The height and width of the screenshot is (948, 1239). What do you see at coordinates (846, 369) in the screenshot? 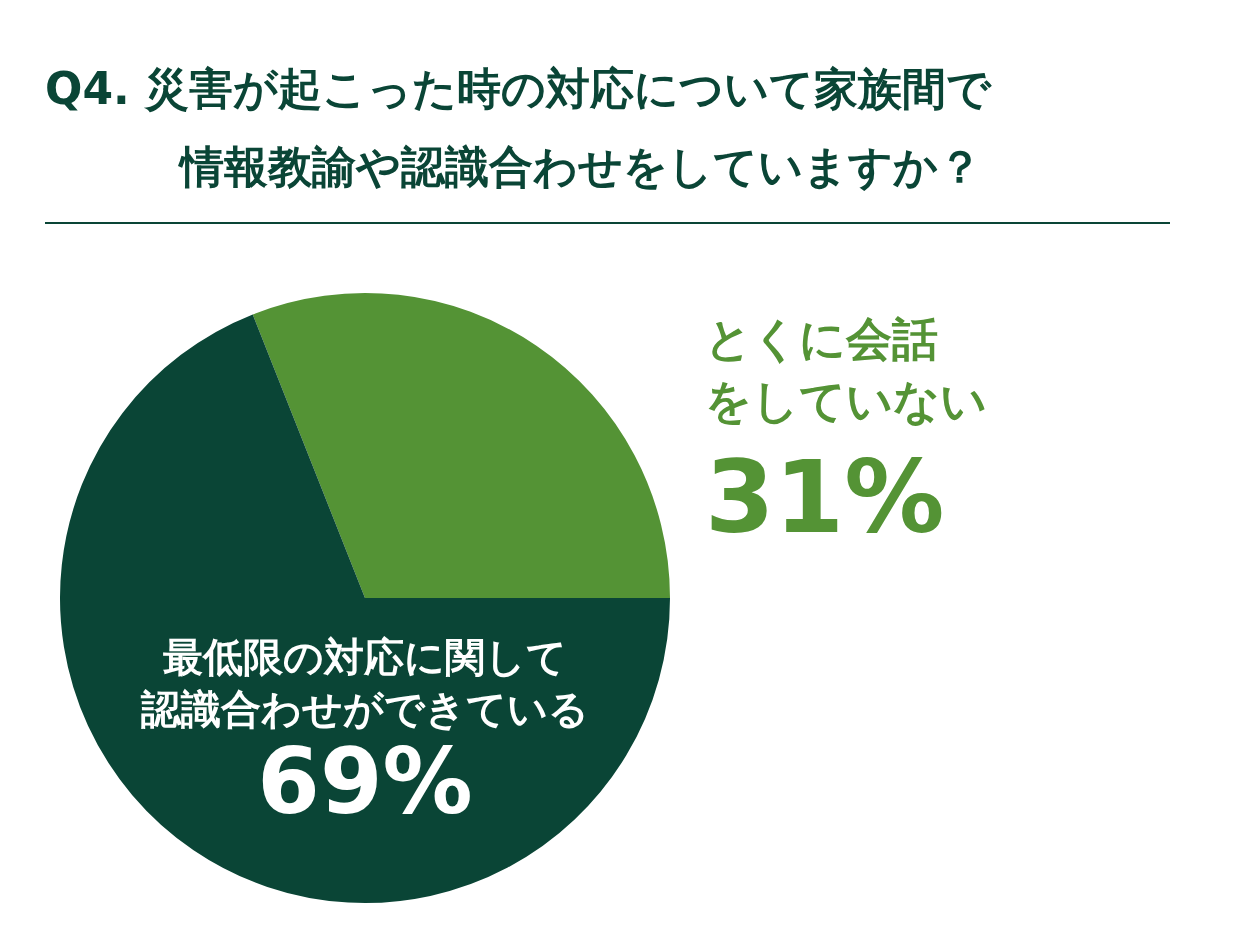
I see `slice-label: とくに会話をしていない` at bounding box center [846, 369].